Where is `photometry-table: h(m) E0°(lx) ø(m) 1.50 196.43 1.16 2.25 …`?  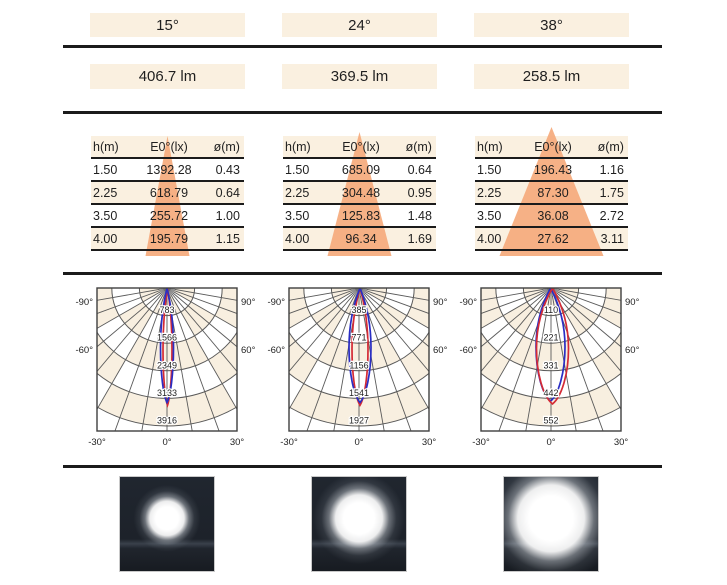 photometry-table: h(m) E0°(lx) ø(m) 1.50 196.43 1.16 2.25 … is located at coordinates (551, 191).